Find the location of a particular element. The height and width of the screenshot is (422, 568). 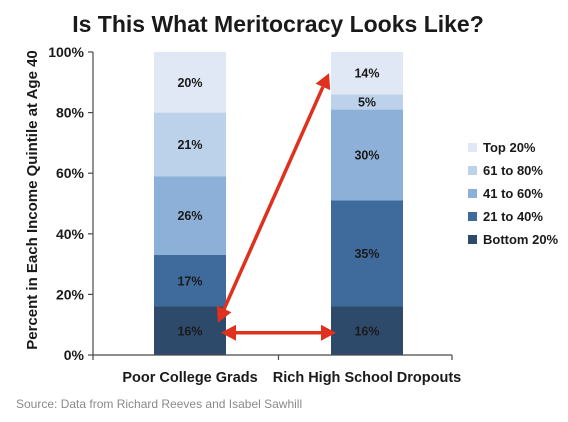

data-label: 21% is located at coordinates (189, 145).